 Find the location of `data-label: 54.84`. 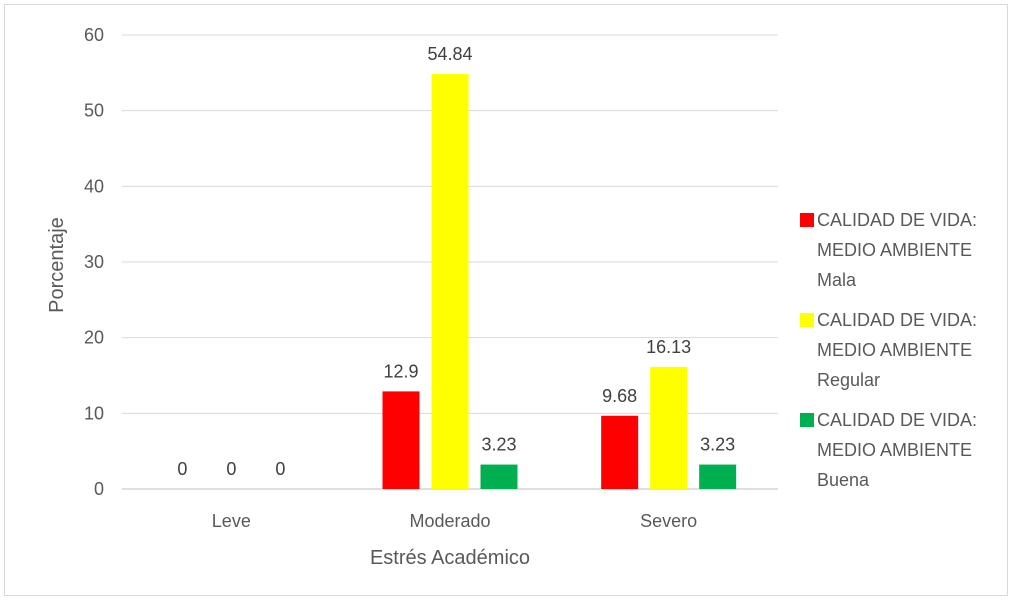

data-label: 54.84 is located at coordinates (449, 54).